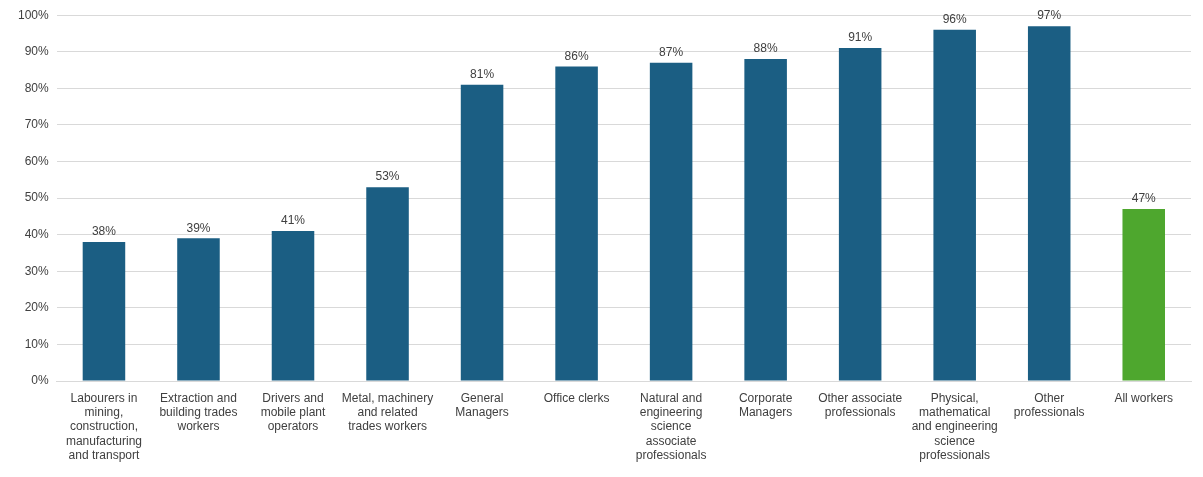 Image resolution: width=1203 pixels, height=477 pixels. Describe the element at coordinates (293, 220) in the screenshot. I see `data-label: 41%` at that location.